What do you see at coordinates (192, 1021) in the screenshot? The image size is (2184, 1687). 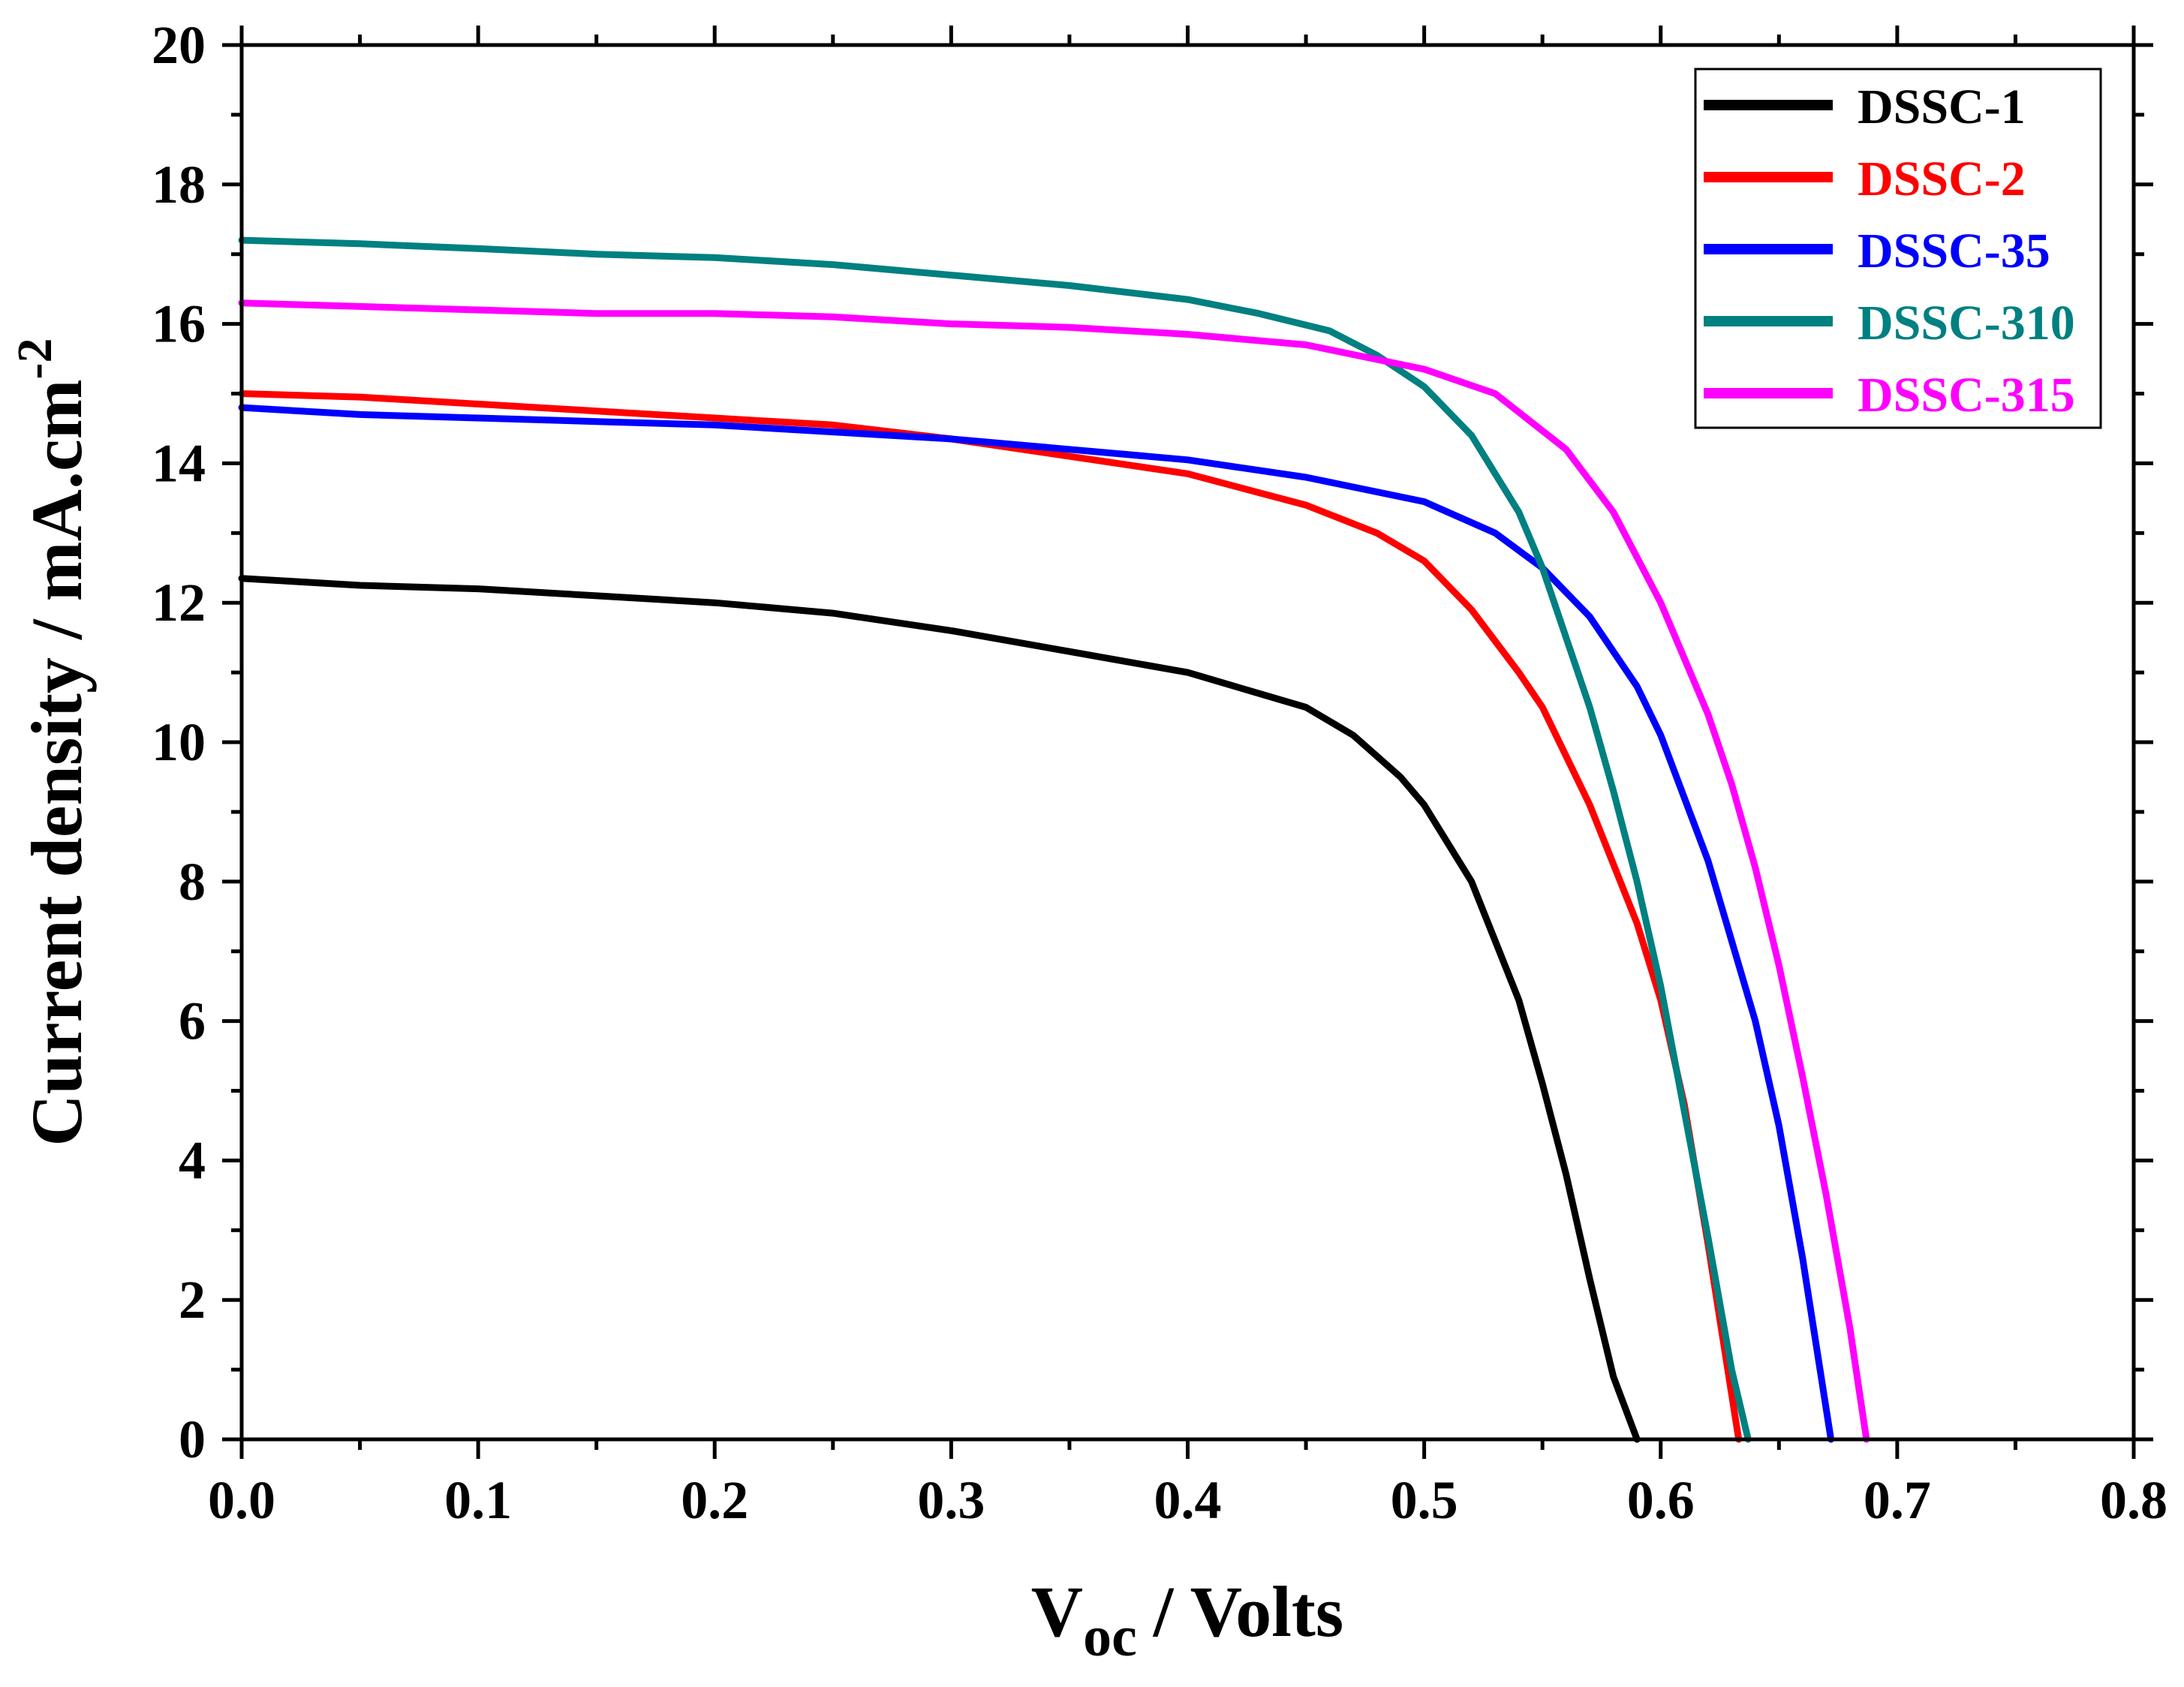 I see `y-tick-label: 6` at bounding box center [192, 1021].